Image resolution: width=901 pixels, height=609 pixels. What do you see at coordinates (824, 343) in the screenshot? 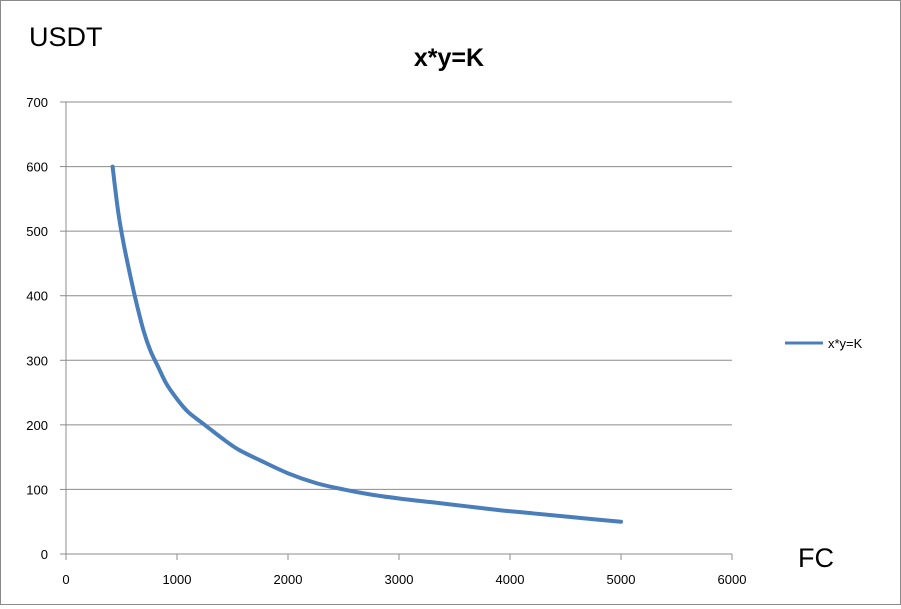
I see `legend: x*y=K` at bounding box center [824, 343].